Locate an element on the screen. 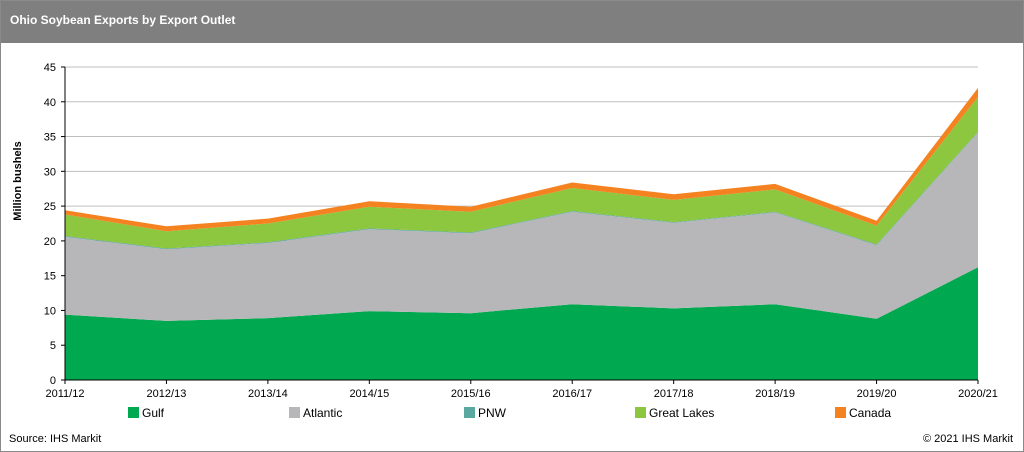  x-tick-label: 2011/12 is located at coordinates (65, 394).